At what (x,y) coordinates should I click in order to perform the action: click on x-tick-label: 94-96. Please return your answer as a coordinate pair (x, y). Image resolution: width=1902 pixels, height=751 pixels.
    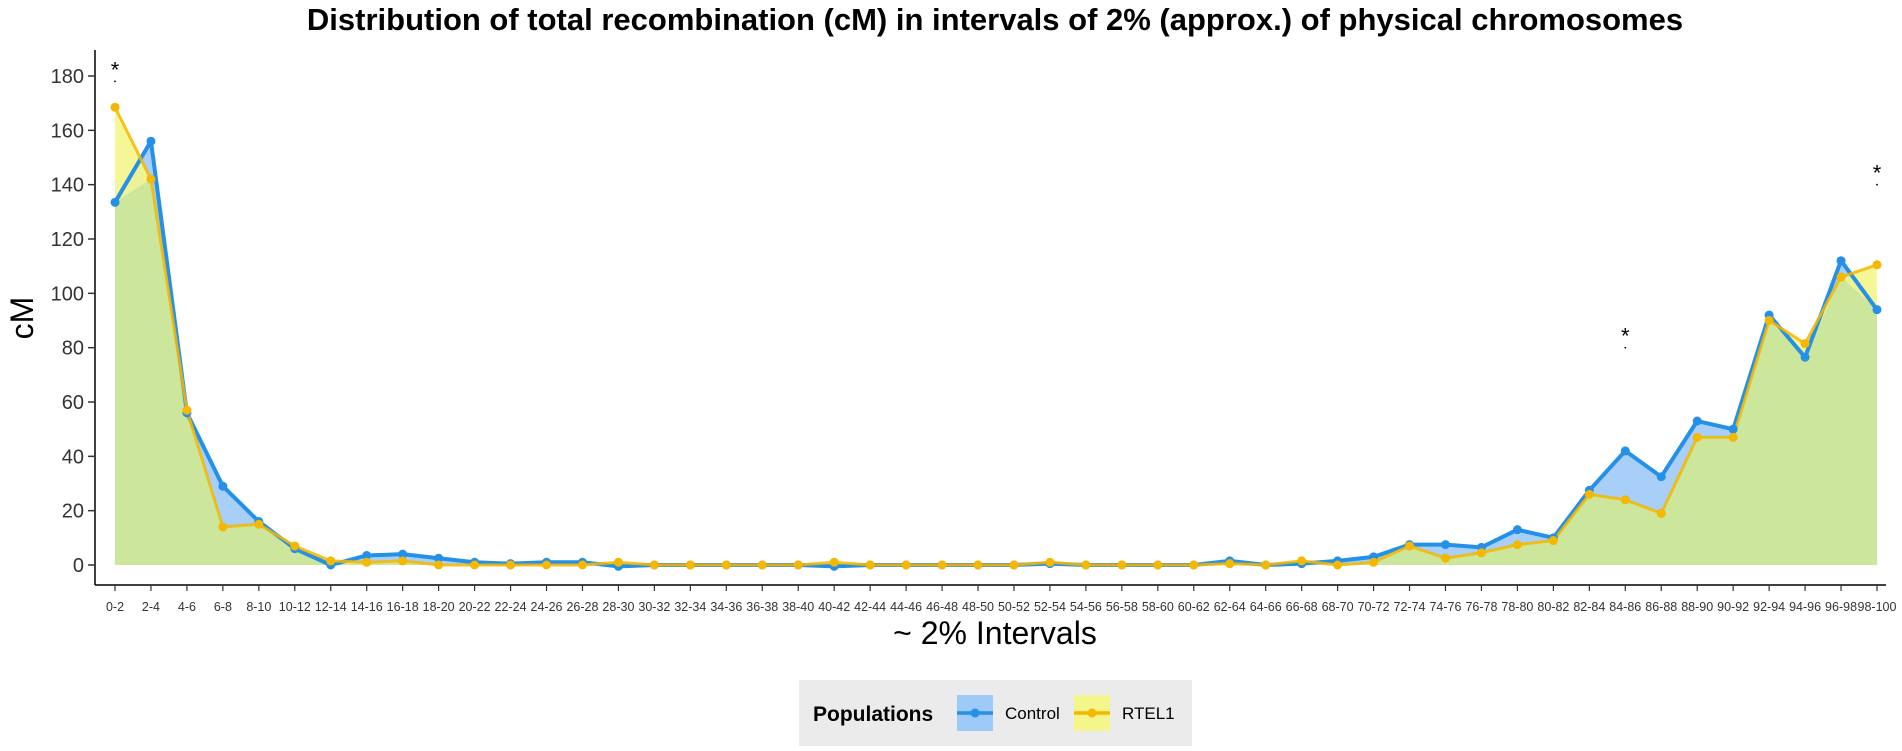
    Looking at the image, I should click on (1805, 607).